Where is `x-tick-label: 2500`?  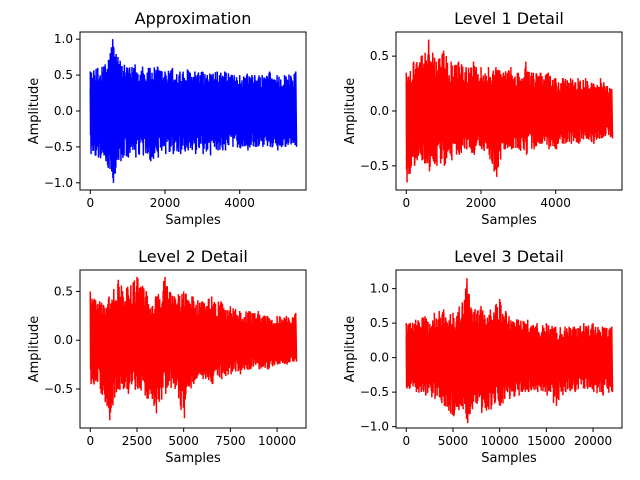
x-tick-label: 2500 is located at coordinates (137, 441).